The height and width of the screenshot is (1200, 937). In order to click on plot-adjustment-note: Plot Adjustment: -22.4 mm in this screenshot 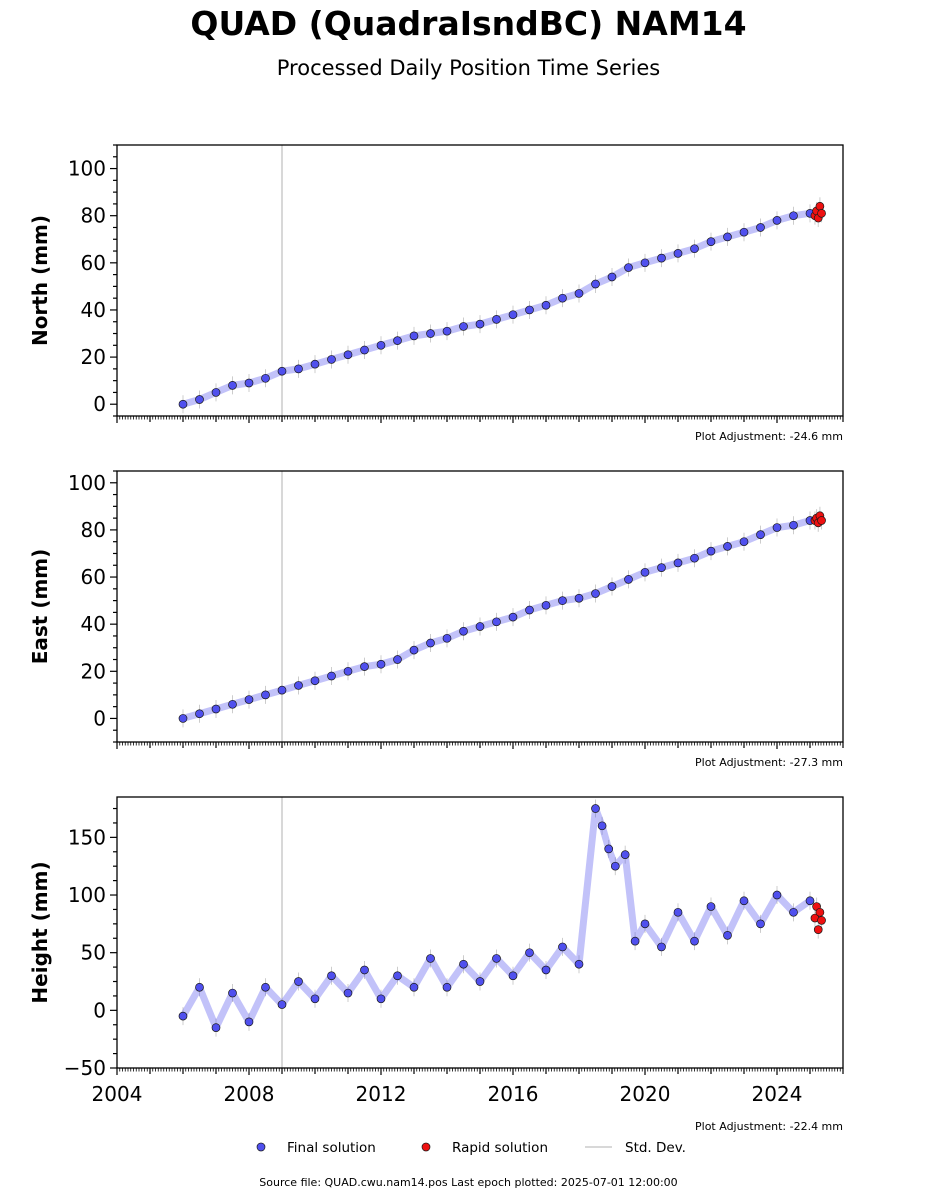, I will do `click(769, 1126)`.